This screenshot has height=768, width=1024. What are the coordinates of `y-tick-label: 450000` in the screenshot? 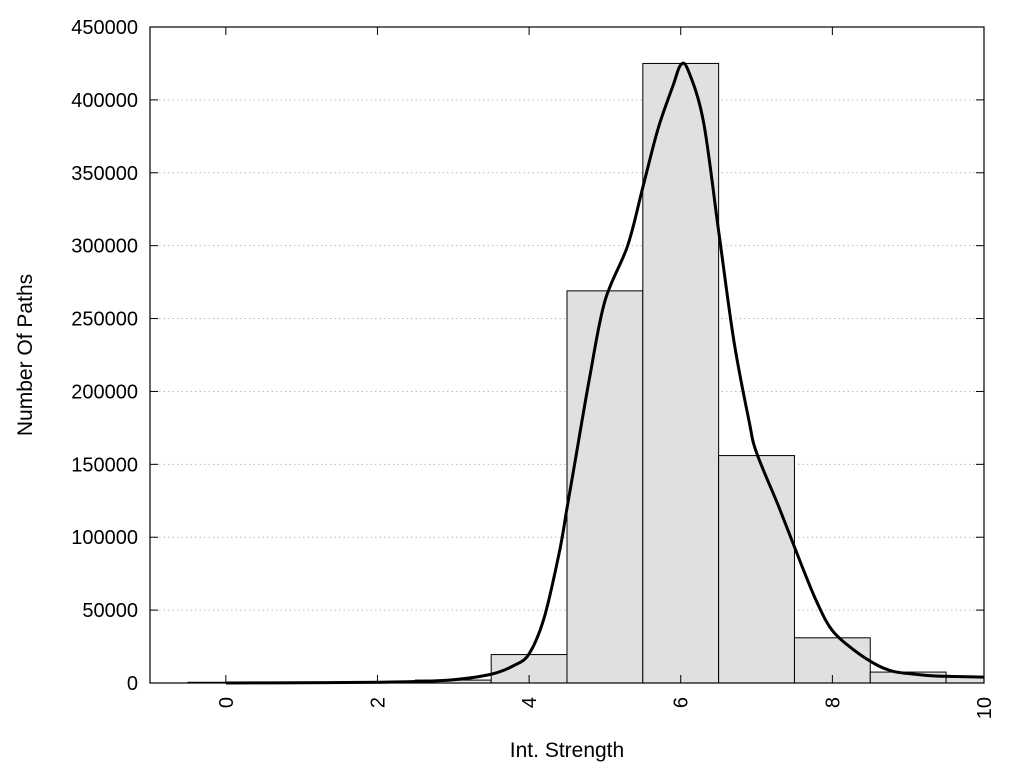 It's located at (104, 28).